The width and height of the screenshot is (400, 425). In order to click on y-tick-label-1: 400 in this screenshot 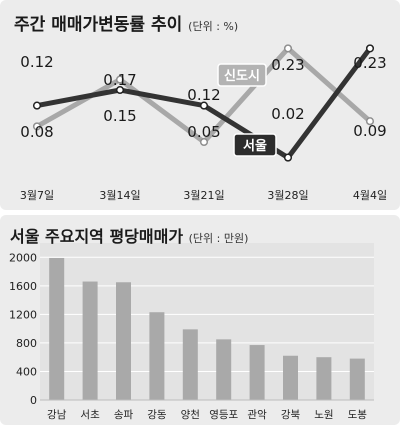, I will do `click(26, 371)`.